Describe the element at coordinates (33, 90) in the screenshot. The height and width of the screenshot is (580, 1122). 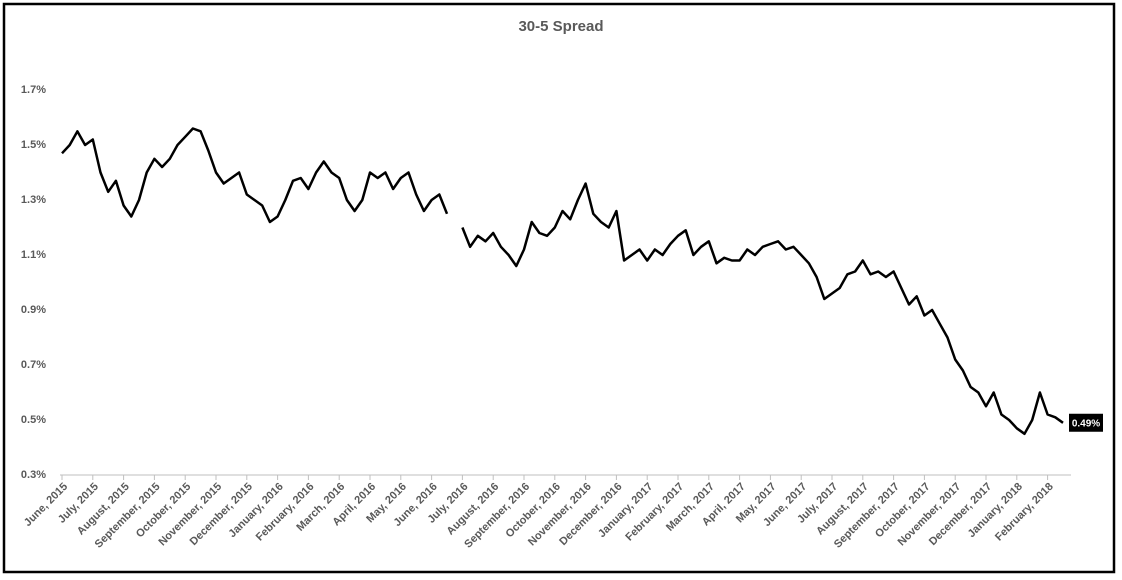
I see `y-tick-label: 1.7%` at that location.